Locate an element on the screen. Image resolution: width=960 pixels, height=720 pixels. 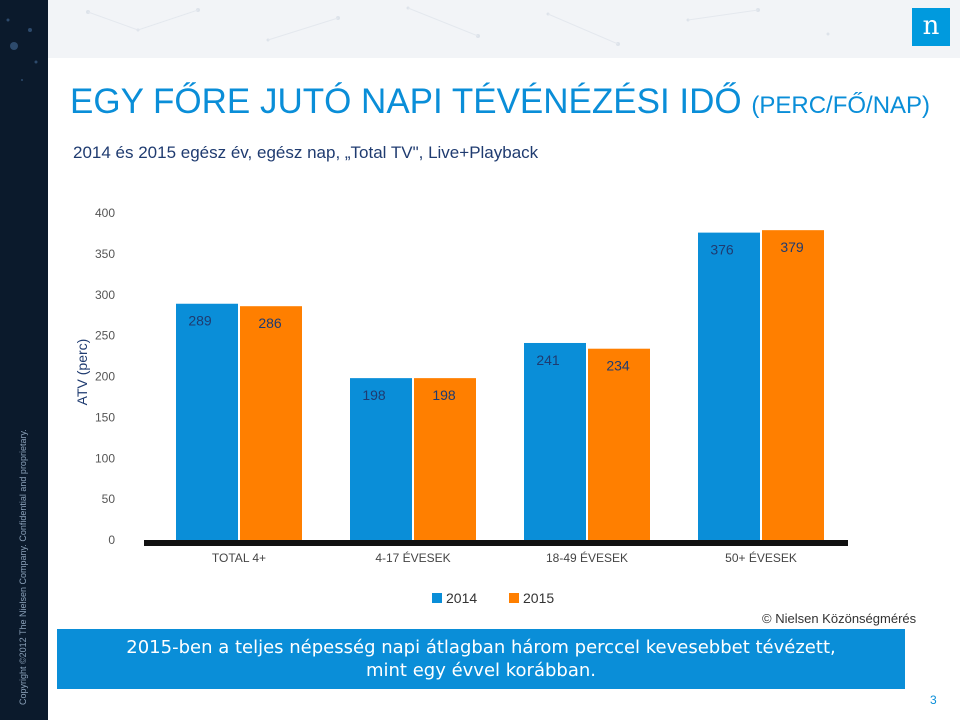
title-main: EGY FŐRE JUTÓ NAPI TÉVÉNÉZÉSI IDŐ is located at coordinates (406, 101).